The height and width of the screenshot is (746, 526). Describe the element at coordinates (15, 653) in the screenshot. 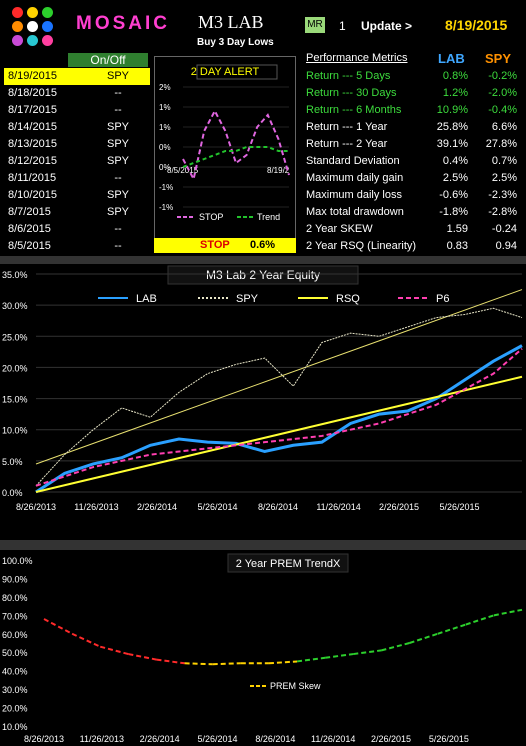

I see `prem-ytick: 50.0%` at that location.